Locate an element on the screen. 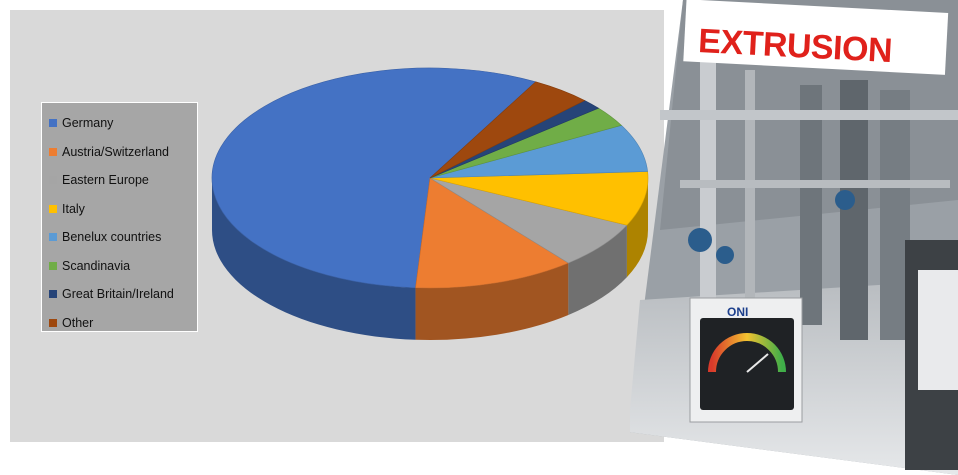 This screenshot has height=475, width=958. legend-item: Eastern Europe is located at coordinates (119, 180).